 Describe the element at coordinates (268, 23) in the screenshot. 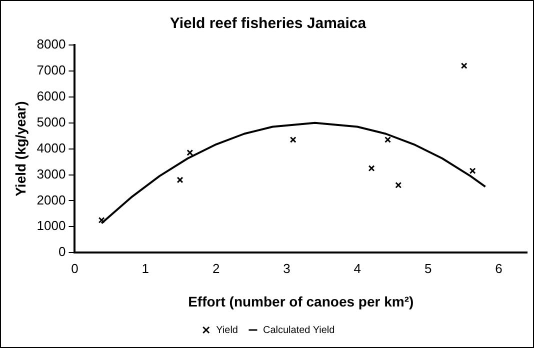

I see `chart-title: Yield reef fisheries Jamaica` at that location.